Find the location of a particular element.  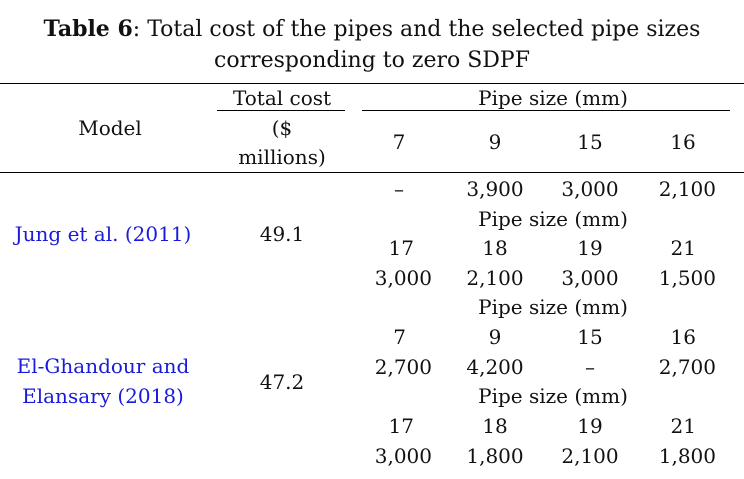

cost-jung-2011: 49.1 is located at coordinates (282, 234).